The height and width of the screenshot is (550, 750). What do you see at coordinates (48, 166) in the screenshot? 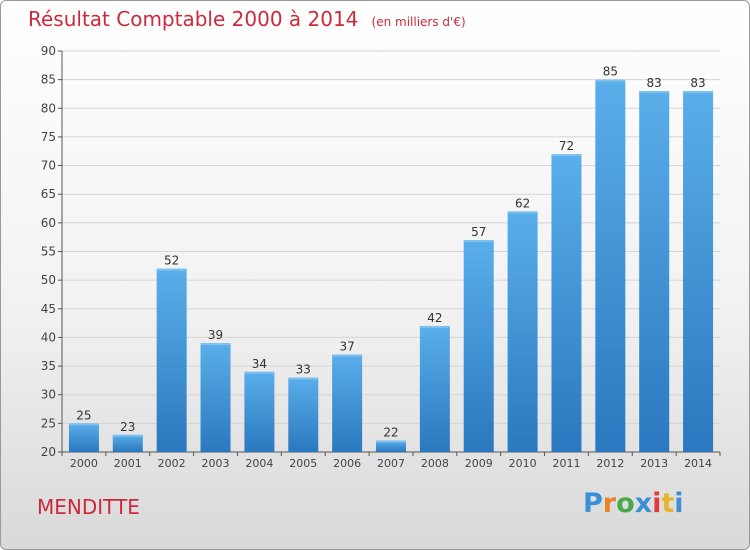
I see `y-tick-label: 70` at bounding box center [48, 166].